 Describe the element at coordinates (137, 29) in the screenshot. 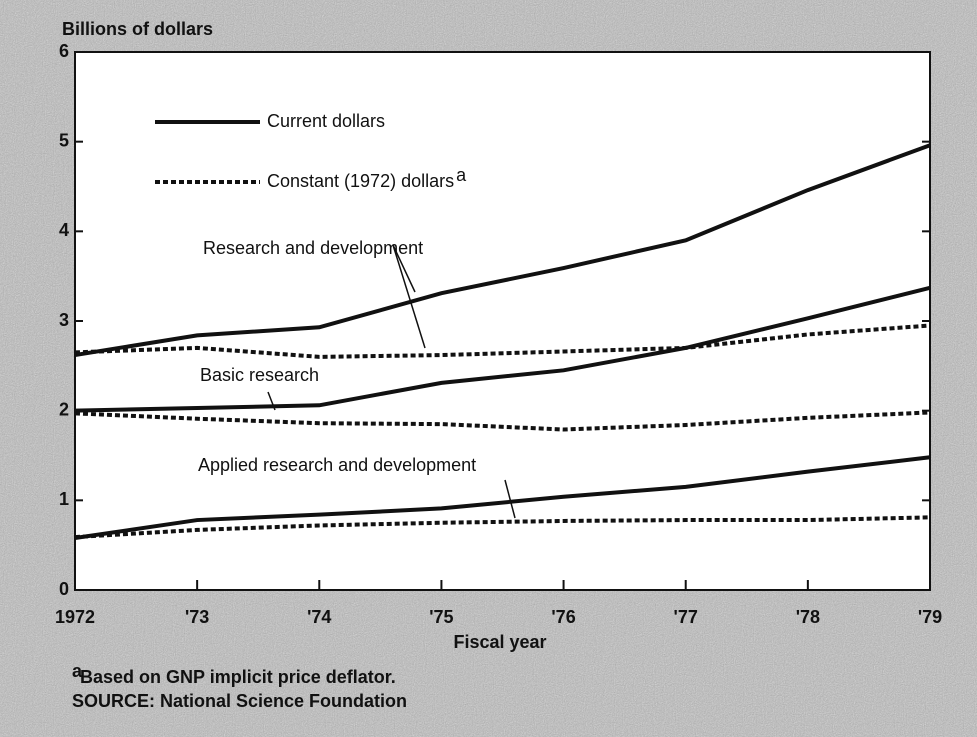

I see `y-axis-label: Billions of dollars` at that location.